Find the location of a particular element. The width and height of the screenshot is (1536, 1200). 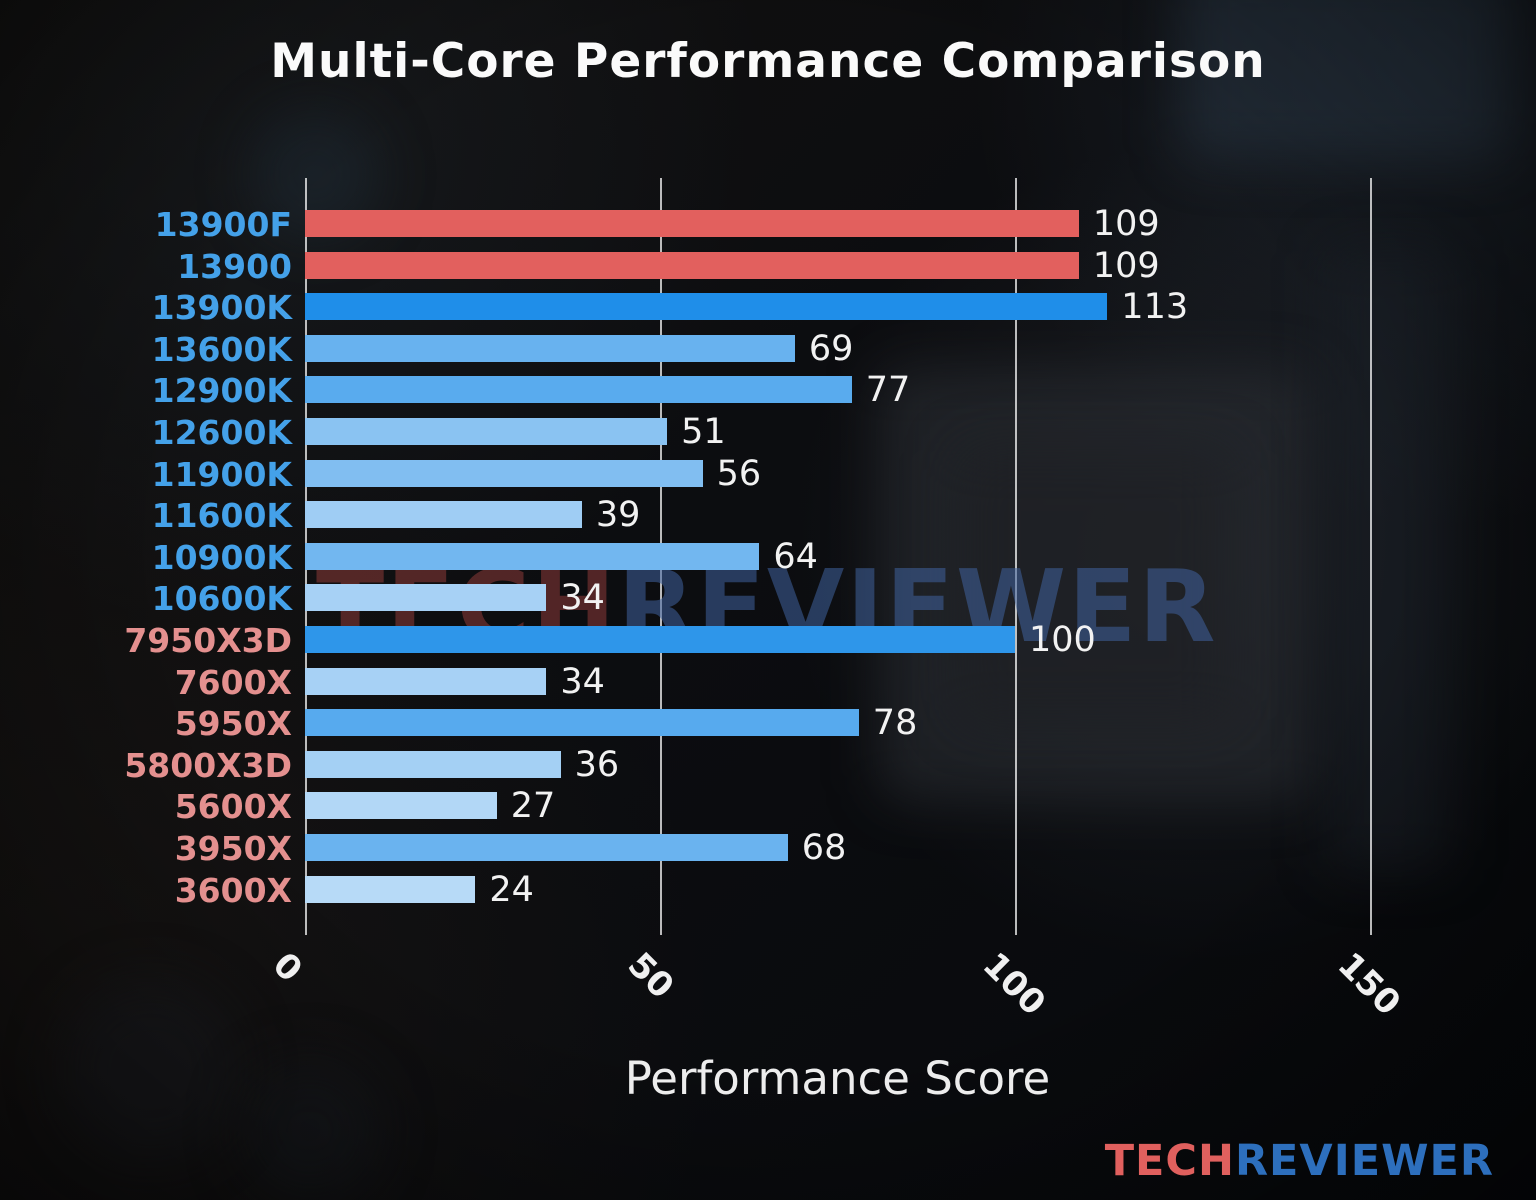

bar-11600K is located at coordinates (443, 515).